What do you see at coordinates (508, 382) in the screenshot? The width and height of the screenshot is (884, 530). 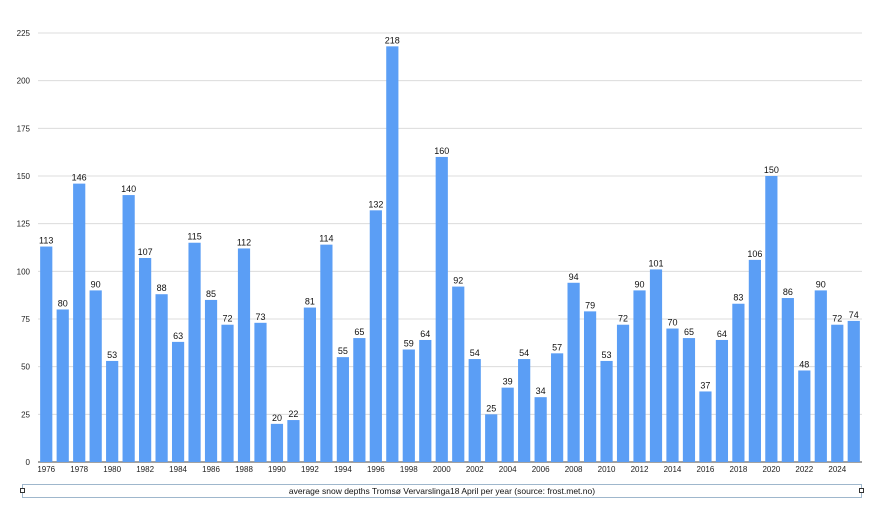 I see `bar-value-label: 39` at bounding box center [508, 382].